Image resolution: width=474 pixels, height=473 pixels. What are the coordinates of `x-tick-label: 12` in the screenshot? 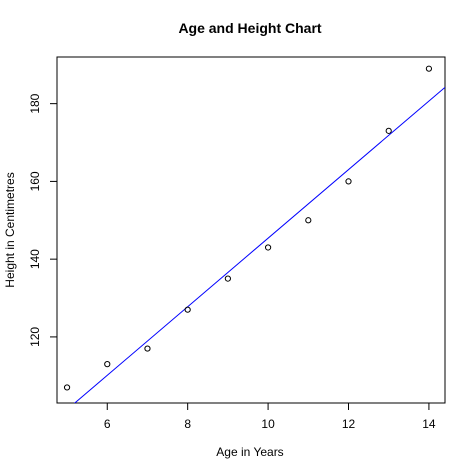 It's located at (349, 424).